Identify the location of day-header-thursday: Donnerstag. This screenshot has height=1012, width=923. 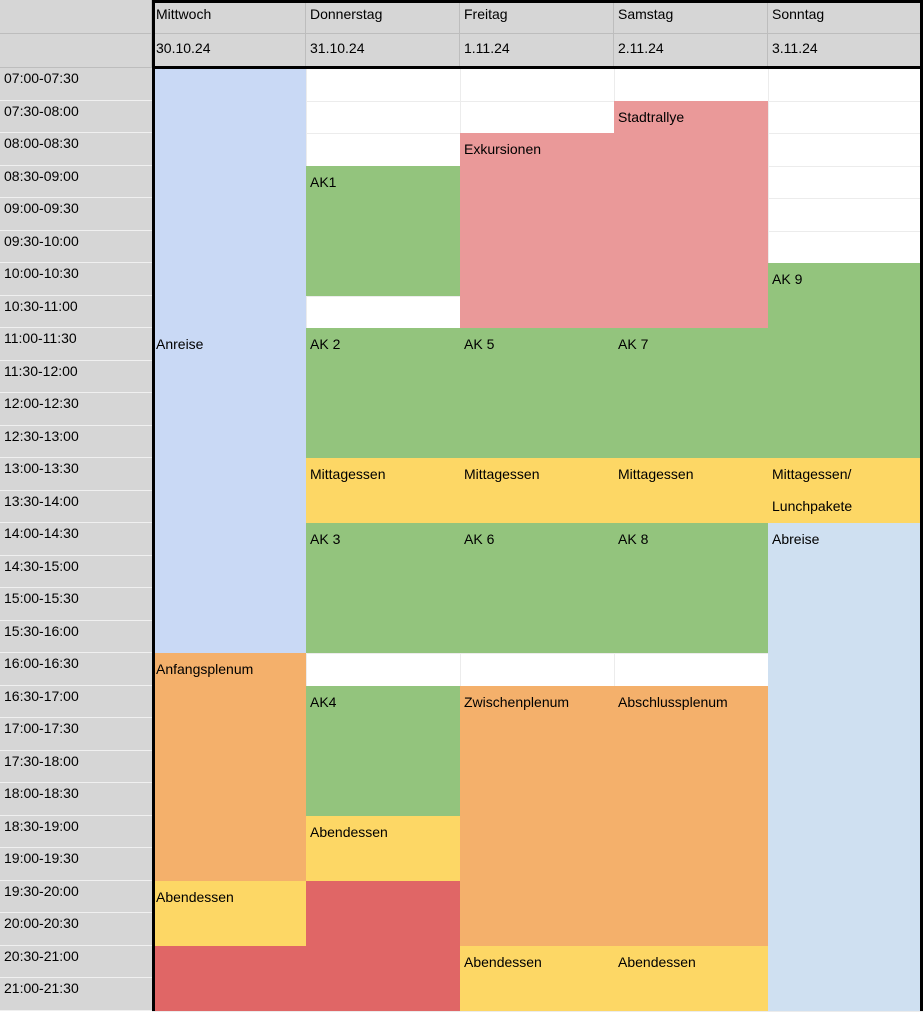
(383, 17).